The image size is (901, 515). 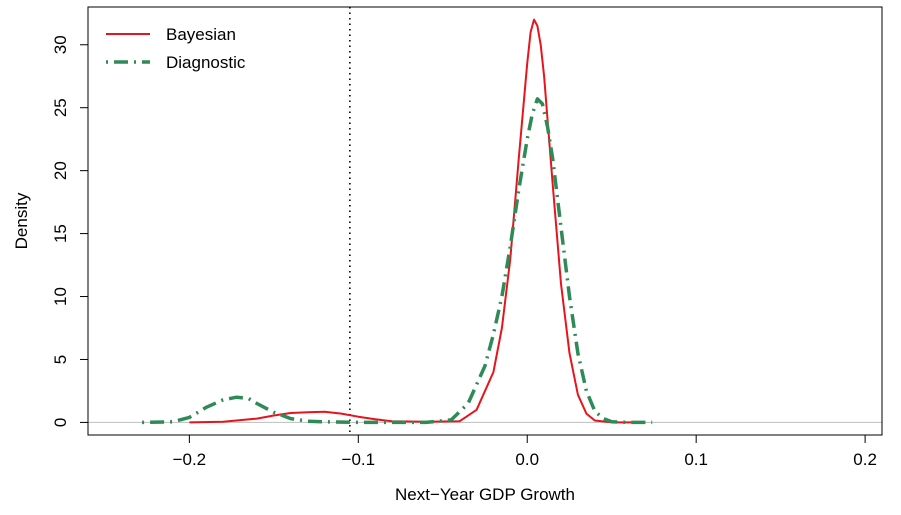 I want to click on y-axis: 0 5 10 15 20 25 30, so click(x=69, y=231).